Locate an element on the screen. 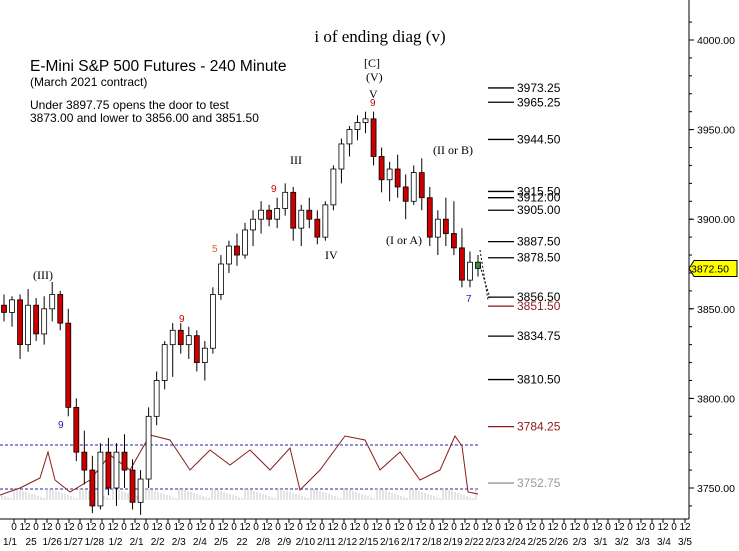 This screenshot has width=739, height=551. x-tick-label-24: 0 is located at coordinates (278, 527).